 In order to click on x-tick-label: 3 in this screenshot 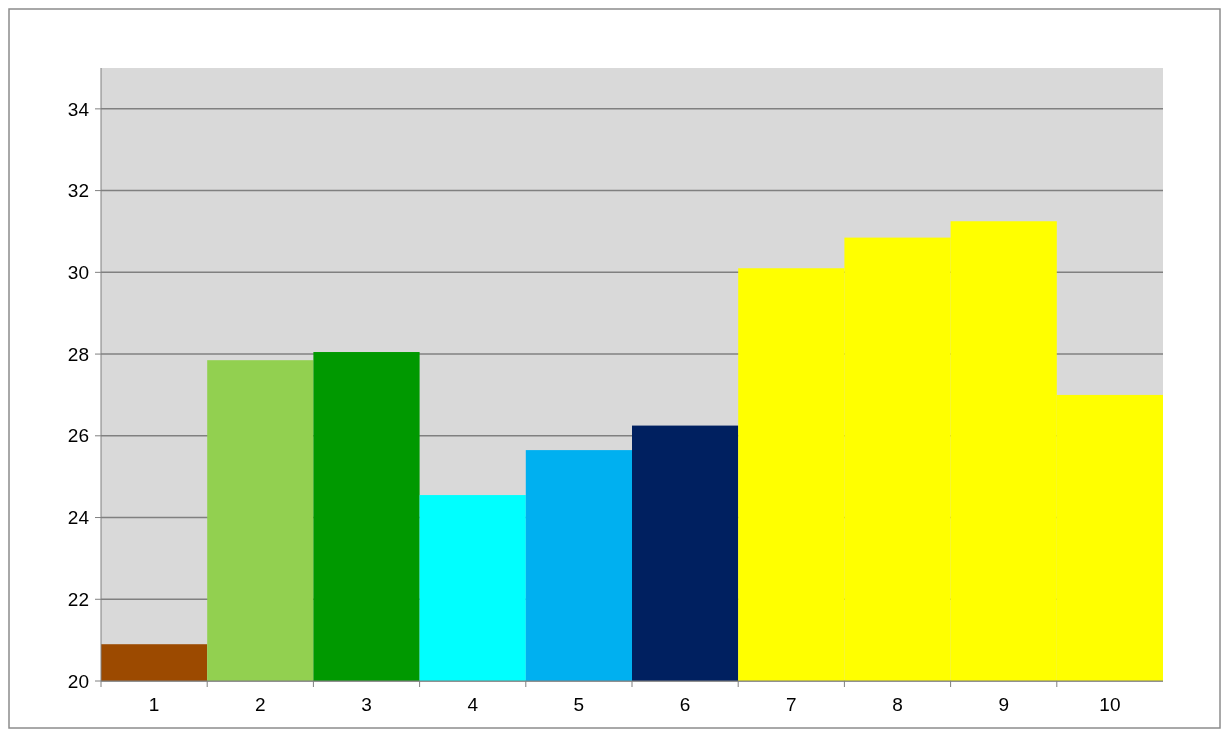, I will do `click(366, 704)`.